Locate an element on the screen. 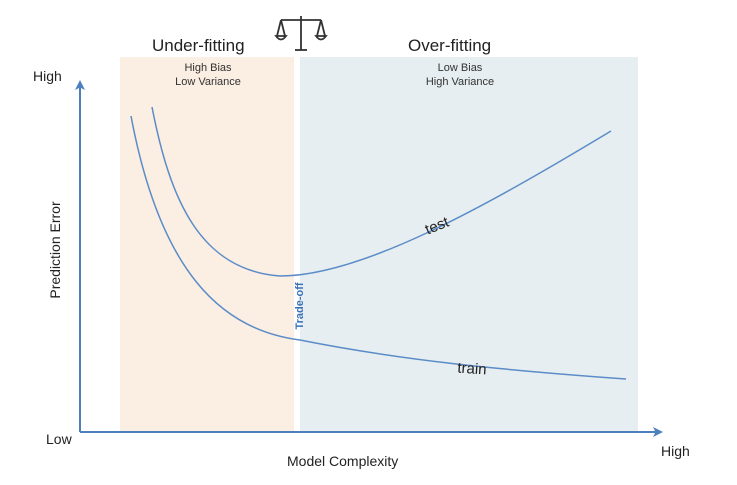  overfitting-bias: Low Bias is located at coordinates (460, 68).